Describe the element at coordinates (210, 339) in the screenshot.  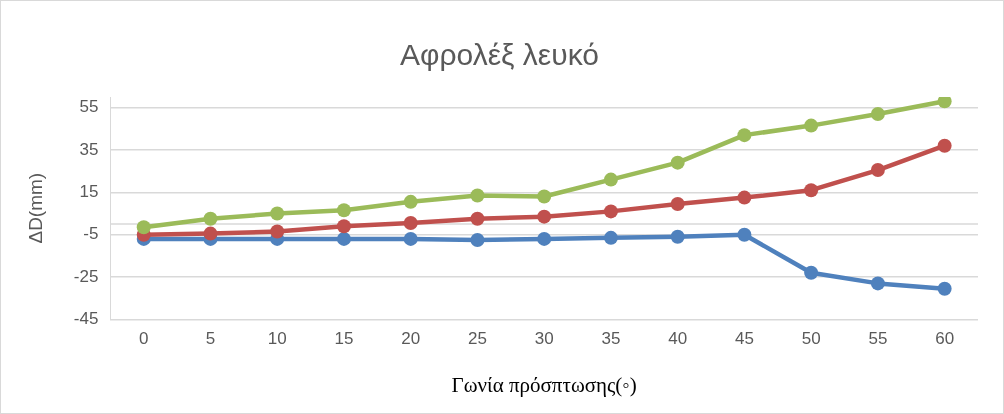
I see `x-tick-label: 5` at that location.